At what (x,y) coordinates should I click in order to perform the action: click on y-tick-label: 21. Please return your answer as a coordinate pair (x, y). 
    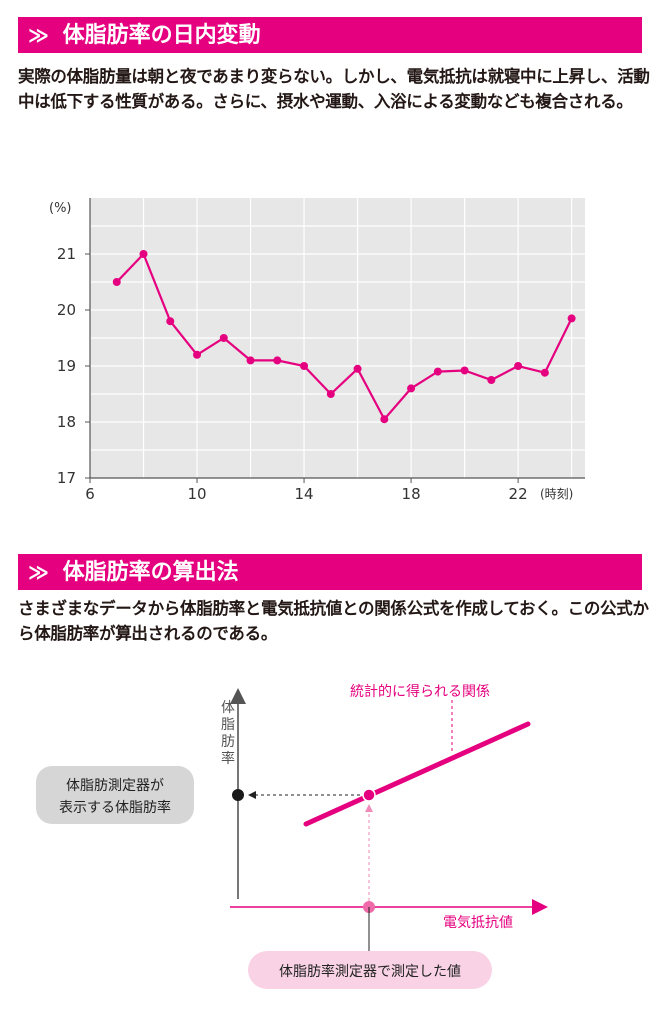
    Looking at the image, I should click on (66, 254).